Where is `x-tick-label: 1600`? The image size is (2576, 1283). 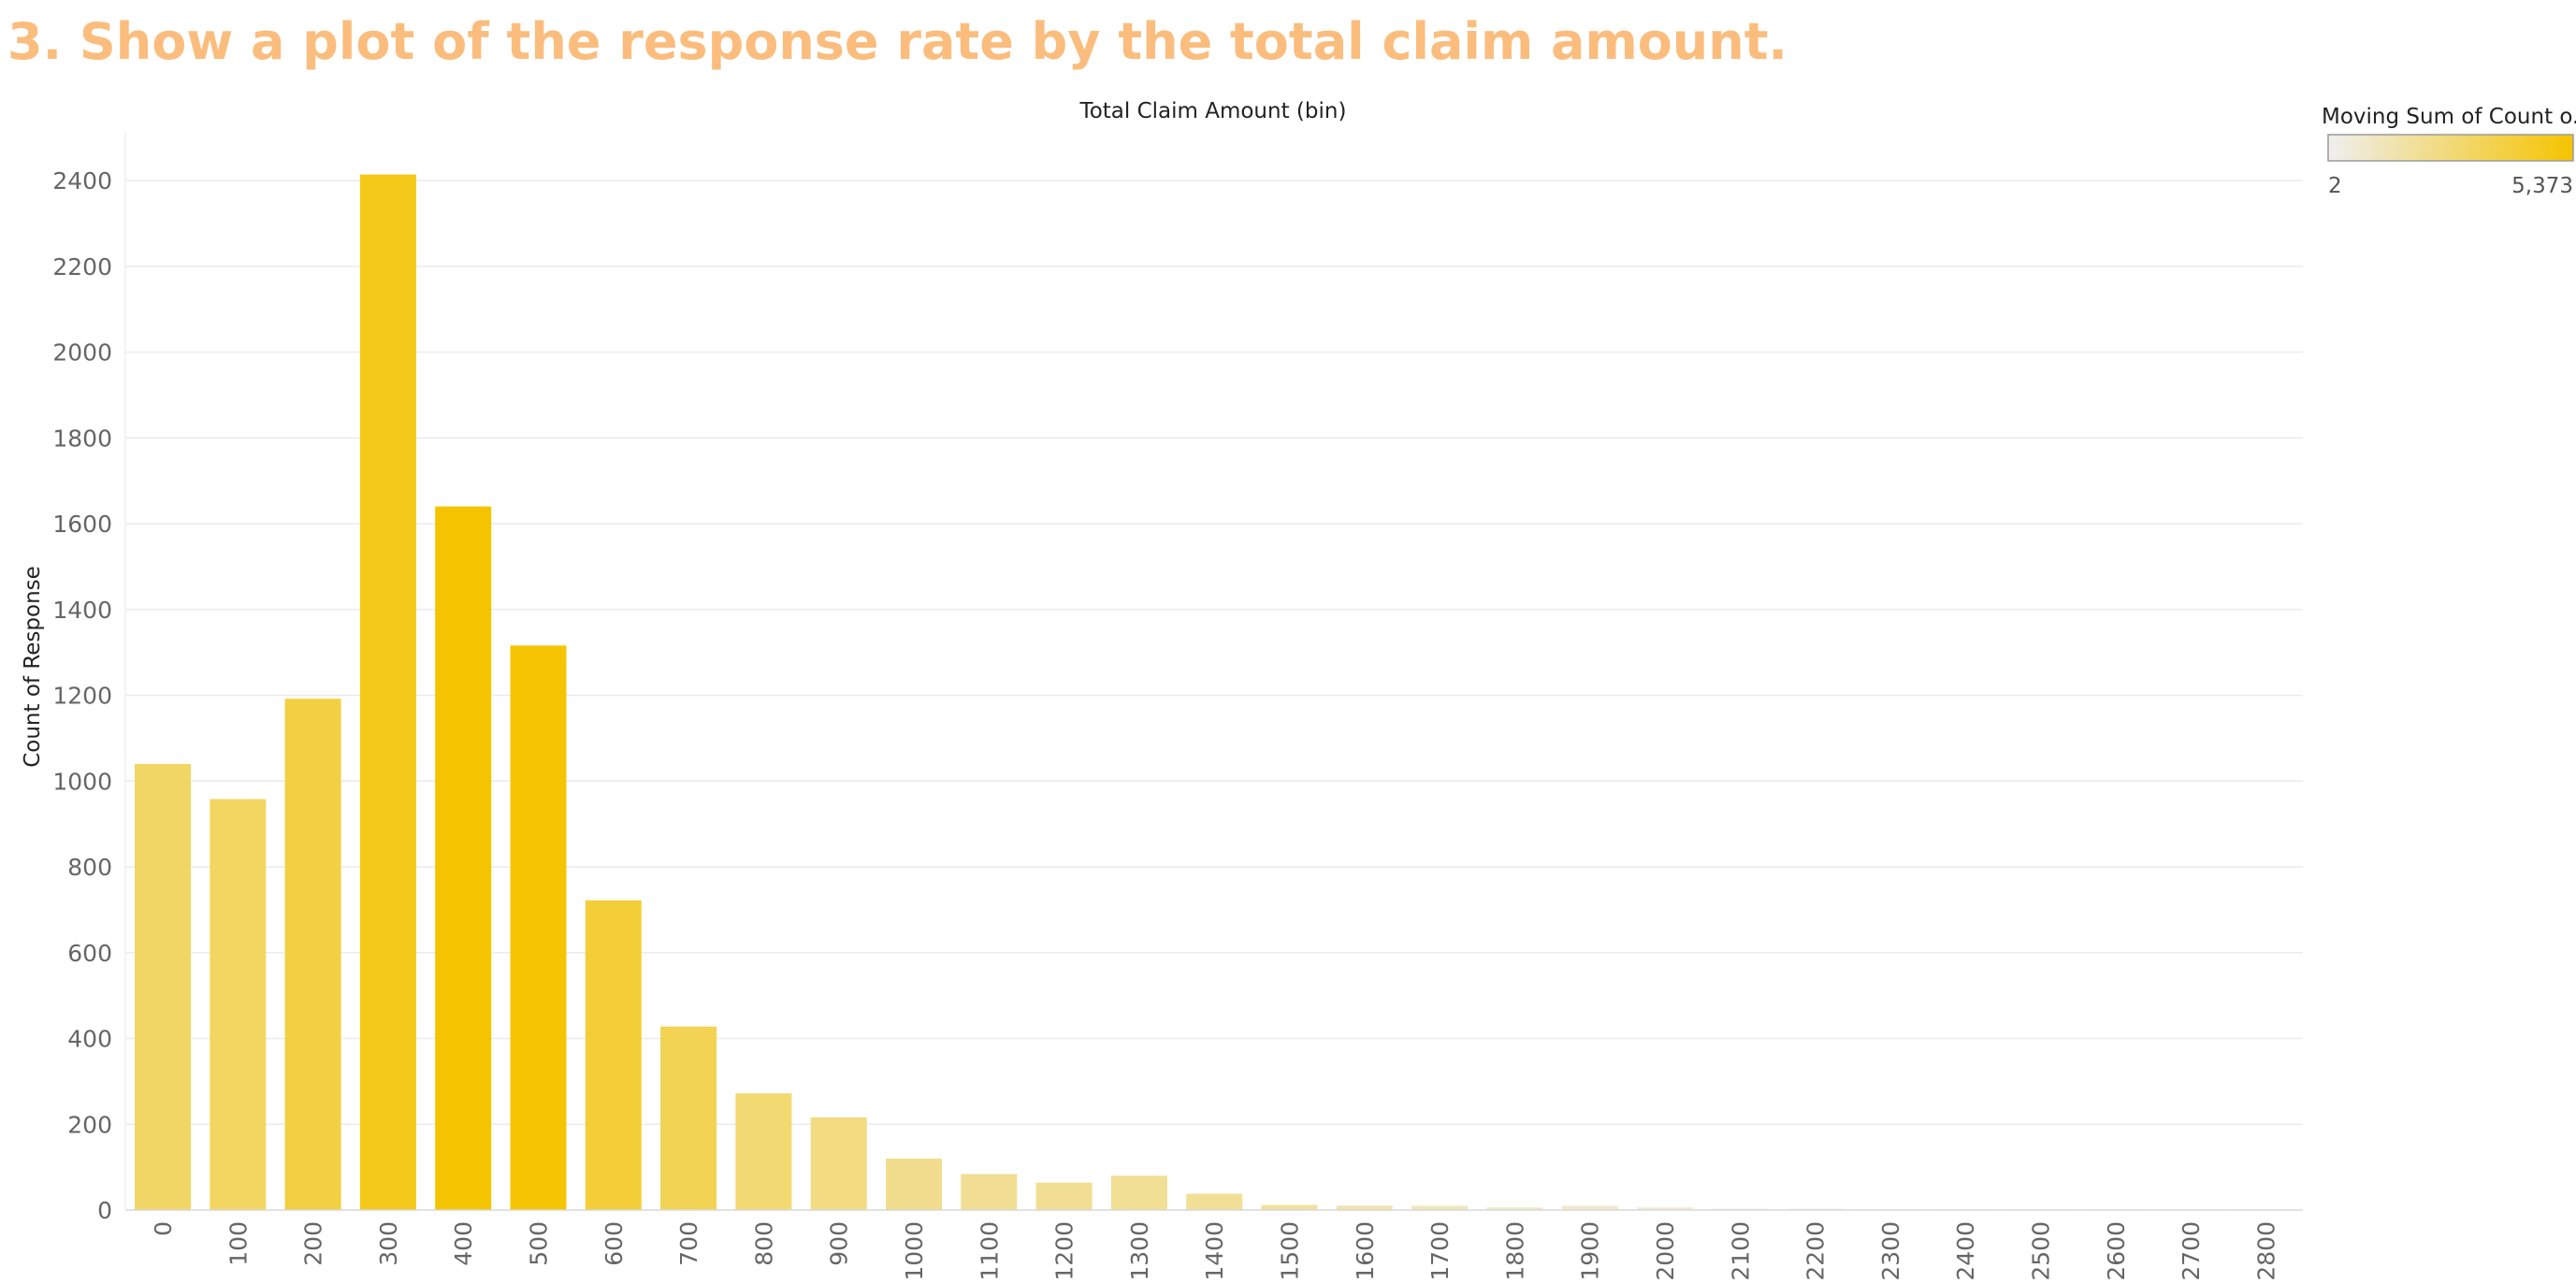
x-tick-label: 1600 is located at coordinates (1365, 1251).